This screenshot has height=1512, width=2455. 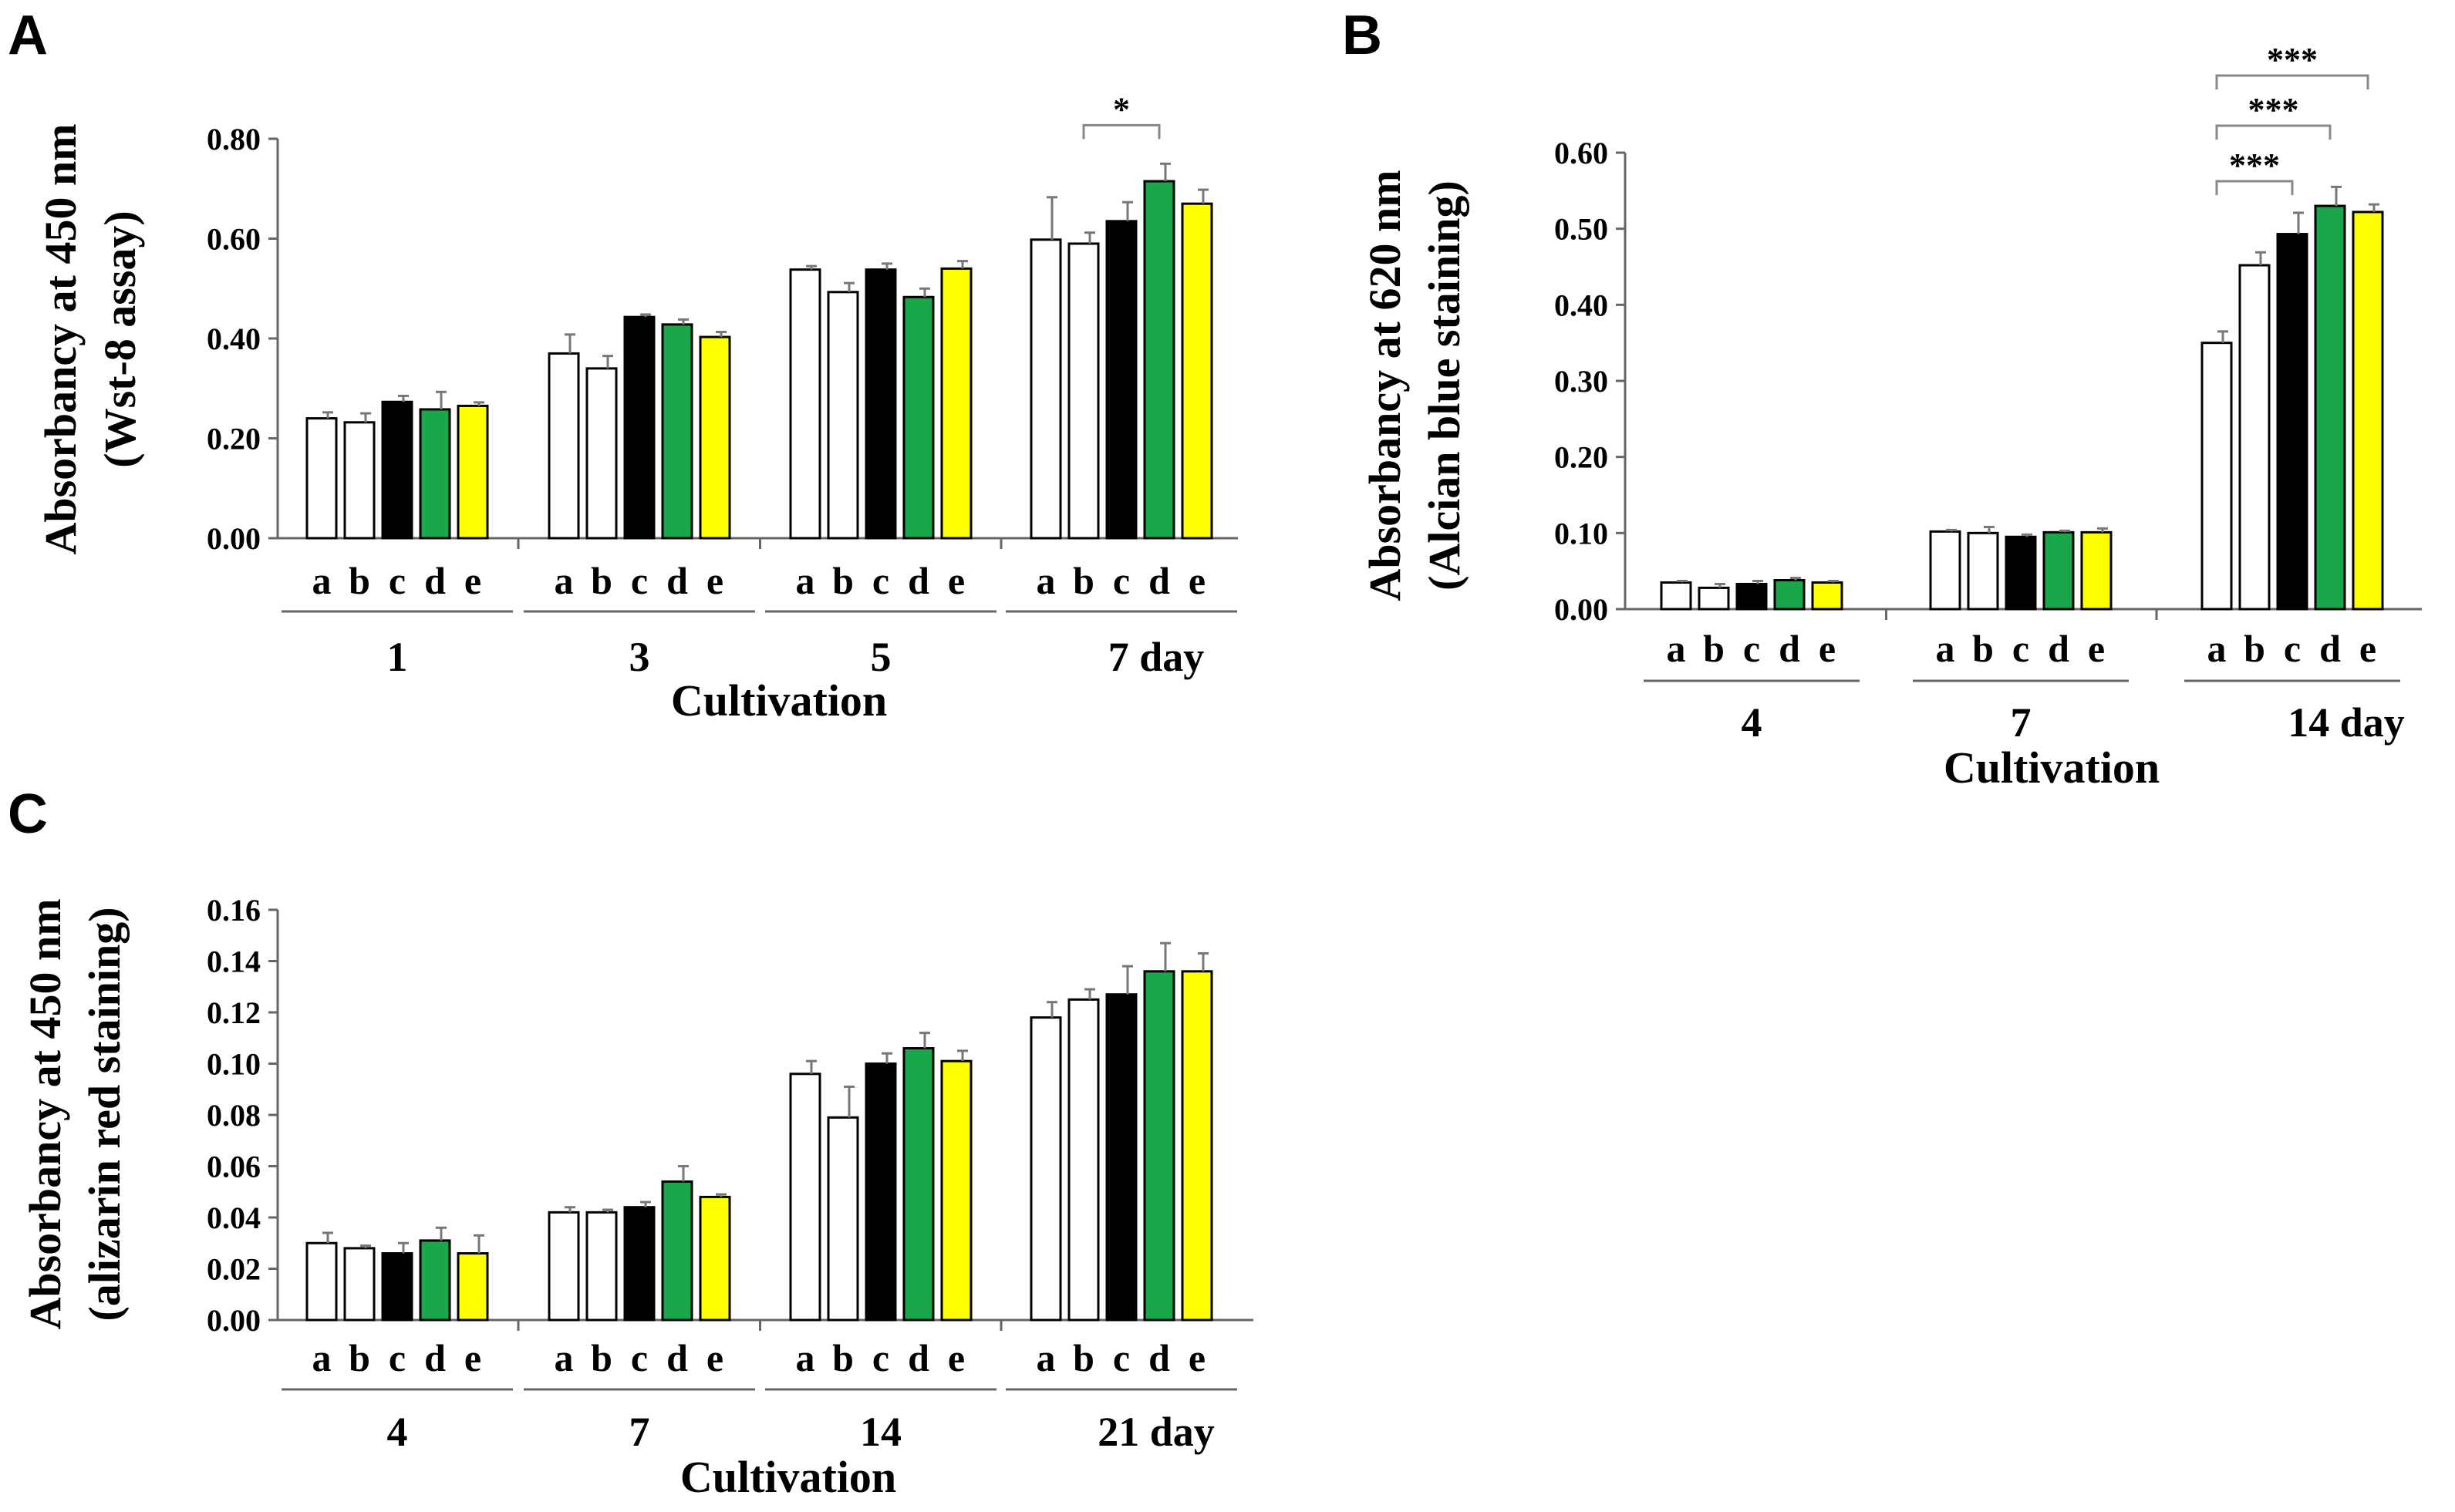 I want to click on group-label: 3, so click(x=639, y=657).